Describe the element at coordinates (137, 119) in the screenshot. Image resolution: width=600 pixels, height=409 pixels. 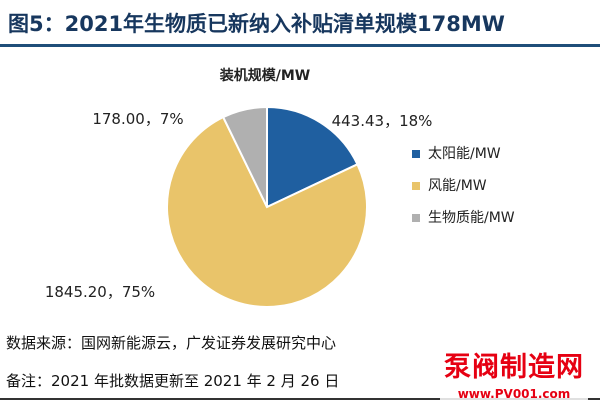
I see `data-label-biomass: 178.00，7%` at that location.